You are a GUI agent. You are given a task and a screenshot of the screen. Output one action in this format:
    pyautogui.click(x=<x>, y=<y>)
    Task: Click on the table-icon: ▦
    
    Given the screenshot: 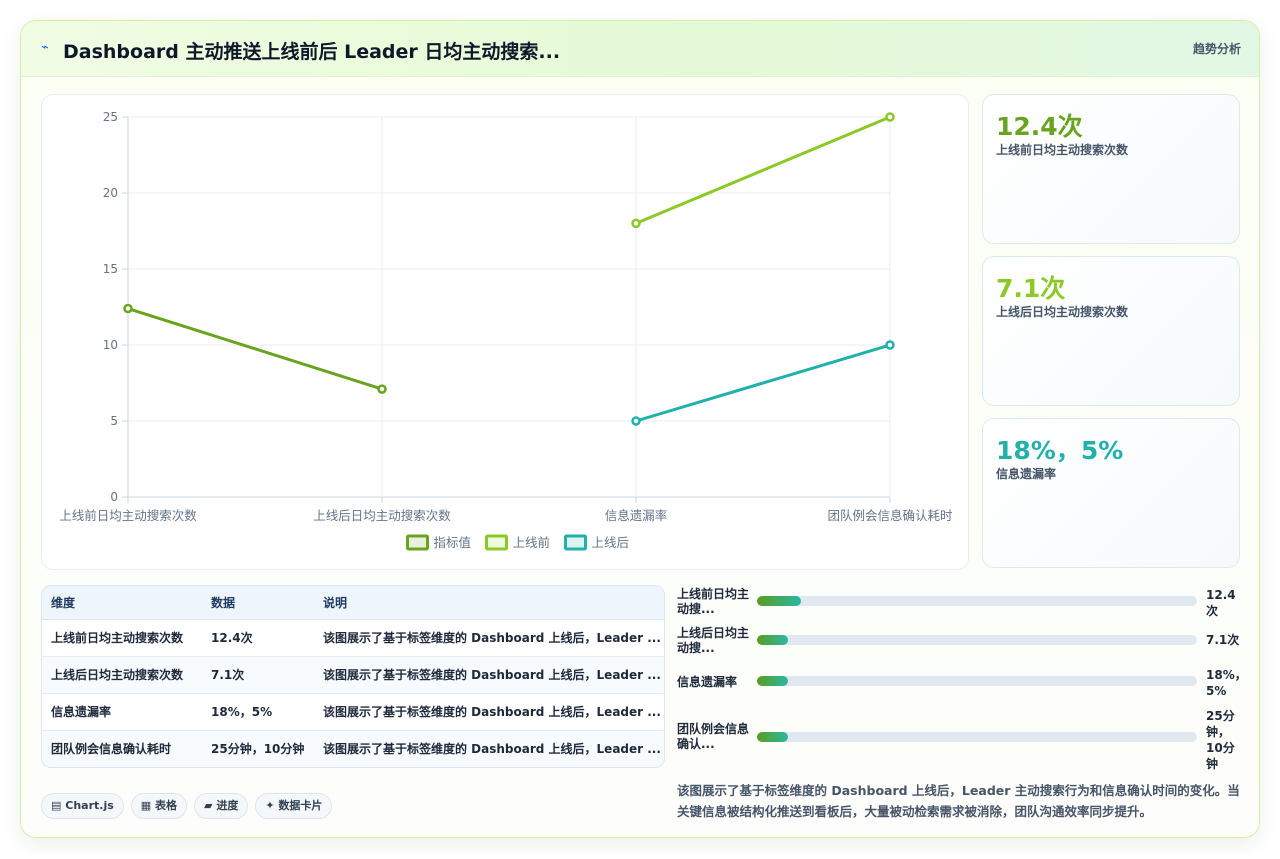 What is the action you would take?
    pyautogui.click(x=146, y=805)
    